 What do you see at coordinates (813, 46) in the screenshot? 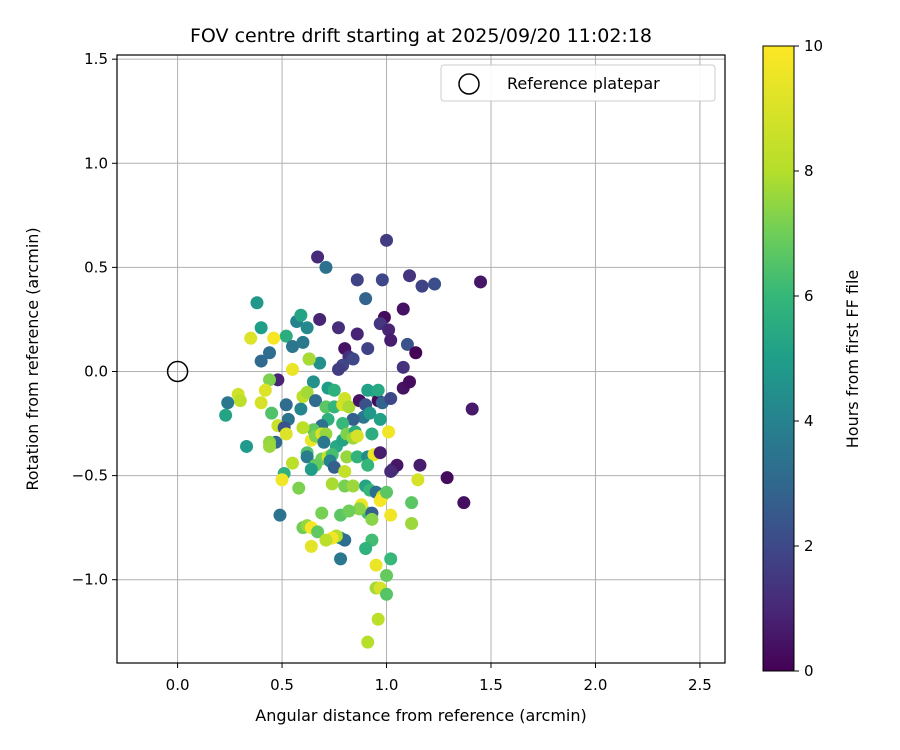
I see `colorbar-tick-label: 10` at bounding box center [813, 46].